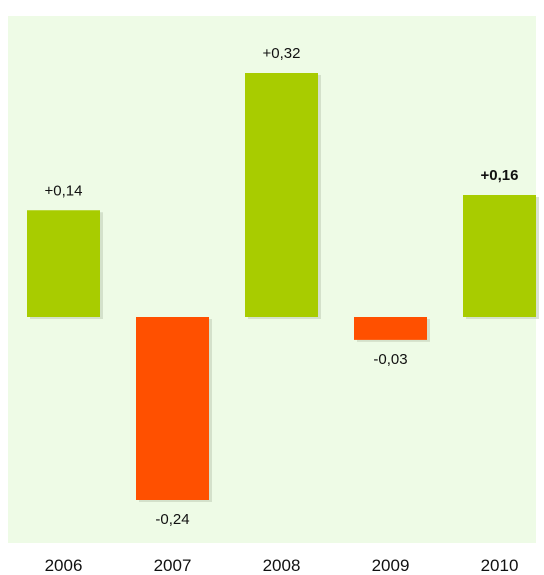 This screenshot has height=575, width=544. Describe the element at coordinates (282, 53) in the screenshot. I see `value-label-2008: +0,32` at that location.